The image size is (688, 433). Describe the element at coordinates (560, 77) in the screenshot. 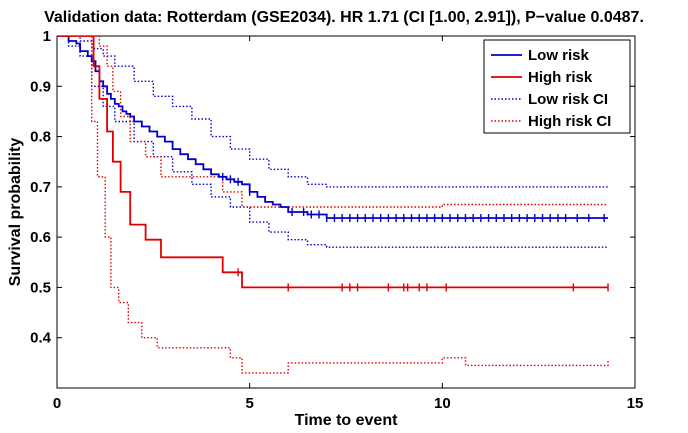

I see `legend-label-high-risk: High risk` at that location.